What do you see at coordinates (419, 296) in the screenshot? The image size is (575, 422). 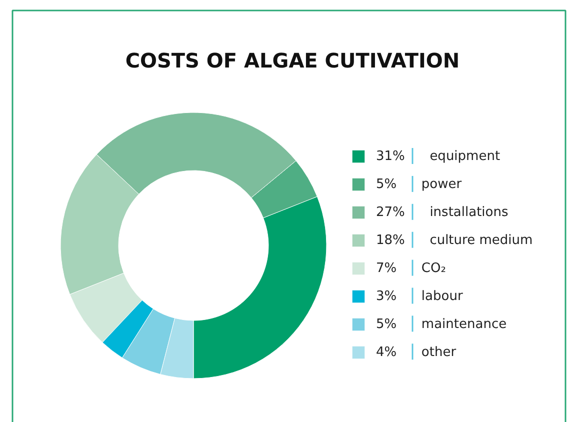 I see `legend-label: 3% labour` at bounding box center [419, 296].